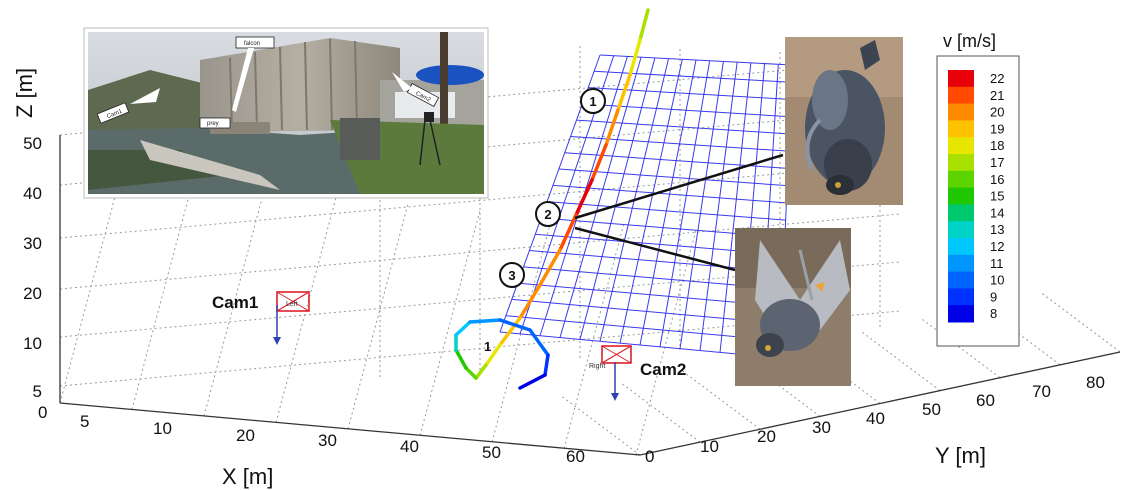  Describe the element at coordinates (969, 41) in the screenshot. I see `svg-text: v [m/s]` at that location.